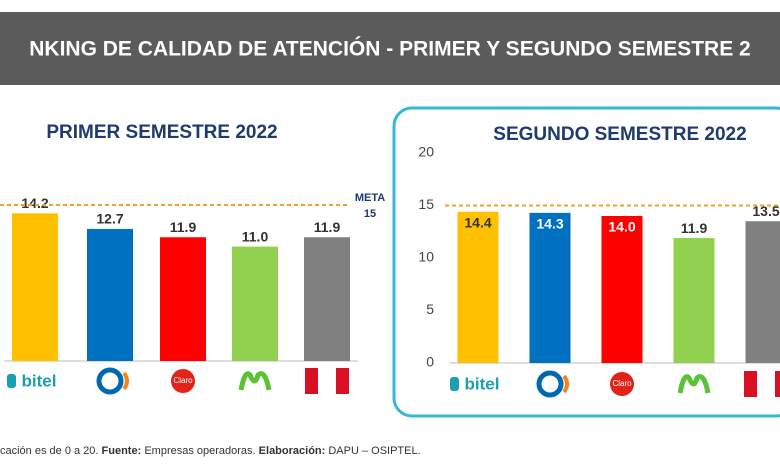 This screenshot has height=470, width=780. What do you see at coordinates (374, 451) in the screenshot?
I see `footer-prepared: DAPU – OSIPTEL.` at bounding box center [374, 451].